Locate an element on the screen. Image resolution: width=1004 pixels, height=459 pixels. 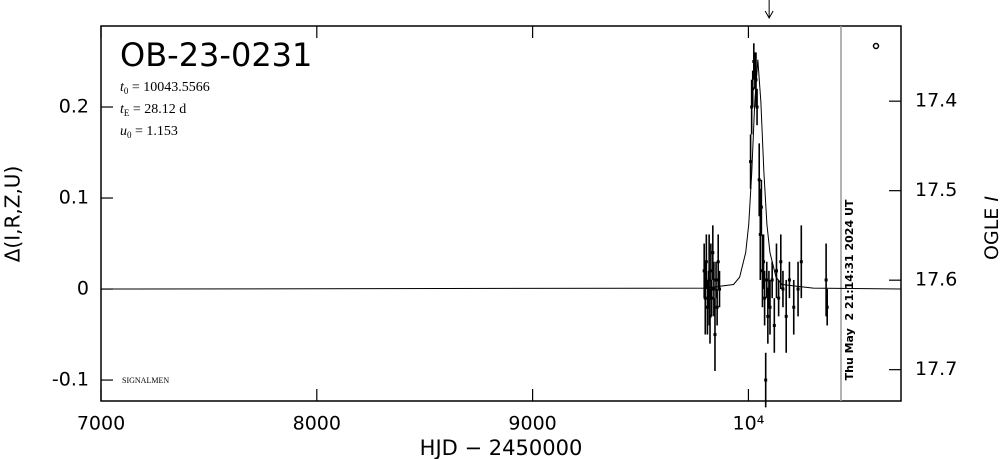
timestamp: Thu May 2 21:14:31 2024 UT is located at coordinates (849, 289).